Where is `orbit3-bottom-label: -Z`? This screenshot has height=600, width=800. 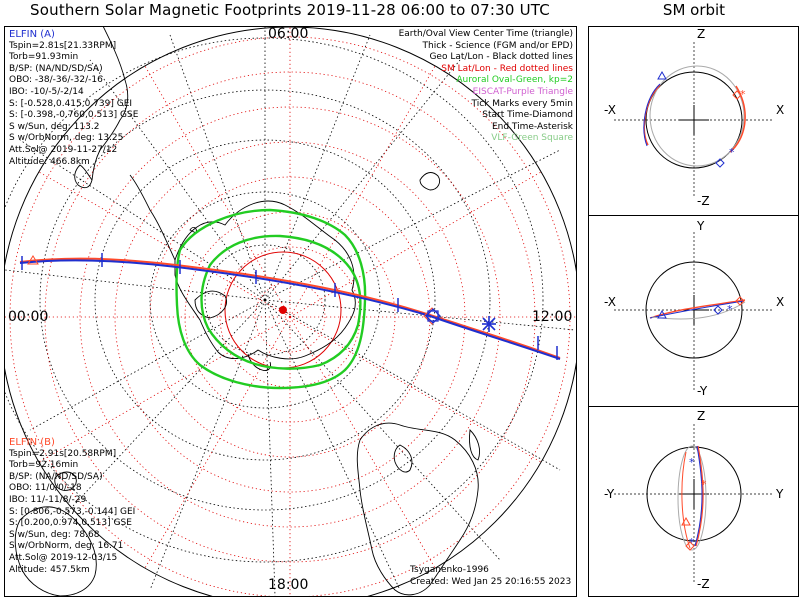
orbit3-bottom-label: -Z is located at coordinates (703, 584).